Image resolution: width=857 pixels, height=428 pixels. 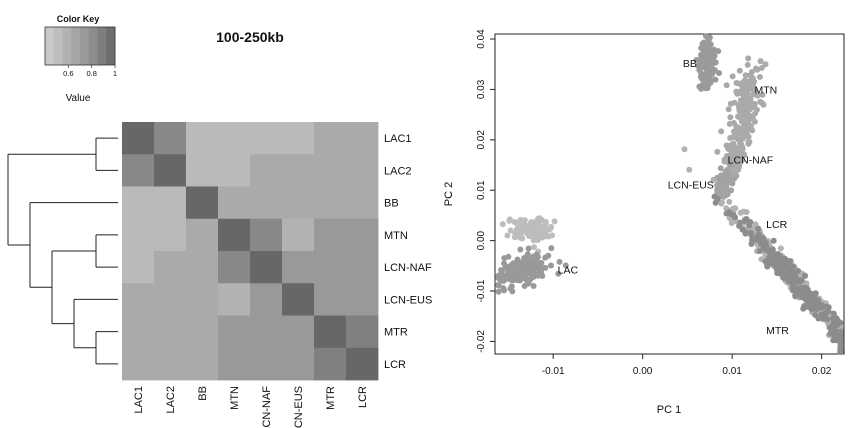 What do you see at coordinates (251, 407) in the screenshot?
I see `heatmap-col-labels: LAC1 LAC2 BB MTN LCN-NAF LCN-EUS MTR LCR` at bounding box center [251, 407].